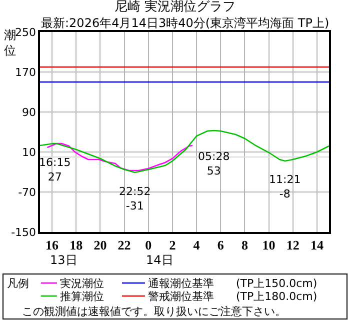 The image size is (350, 320). Describe the element at coordinates (29, 112) in the screenshot. I see `y-tick-label: 90` at that location.